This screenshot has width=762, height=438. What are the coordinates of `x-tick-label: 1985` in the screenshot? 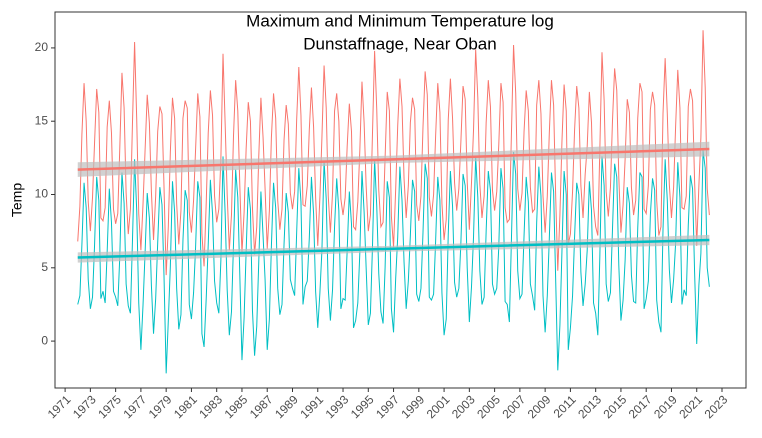 It's located at (236, 406).